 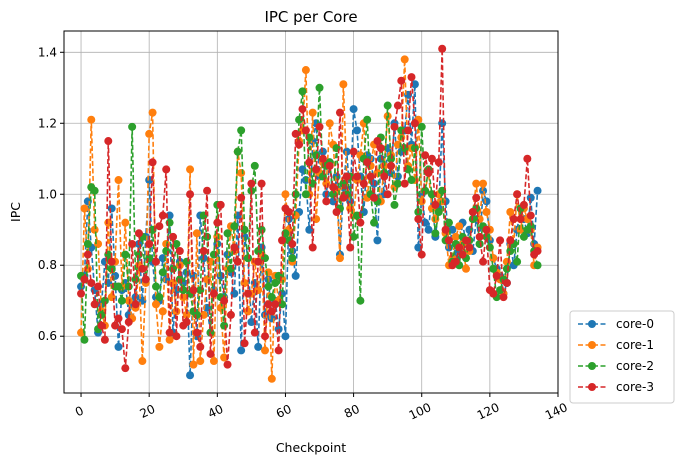 What do you see at coordinates (47, 194) in the screenshot?
I see `y-tick-label: 1.0` at bounding box center [47, 194].